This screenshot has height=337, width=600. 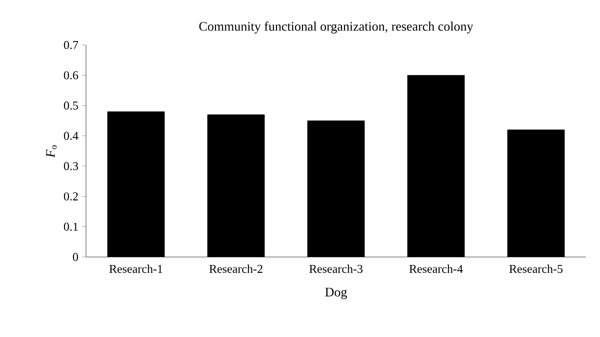 What do you see at coordinates (71, 226) in the screenshot?
I see `y-tick-label: 0.1` at bounding box center [71, 226].